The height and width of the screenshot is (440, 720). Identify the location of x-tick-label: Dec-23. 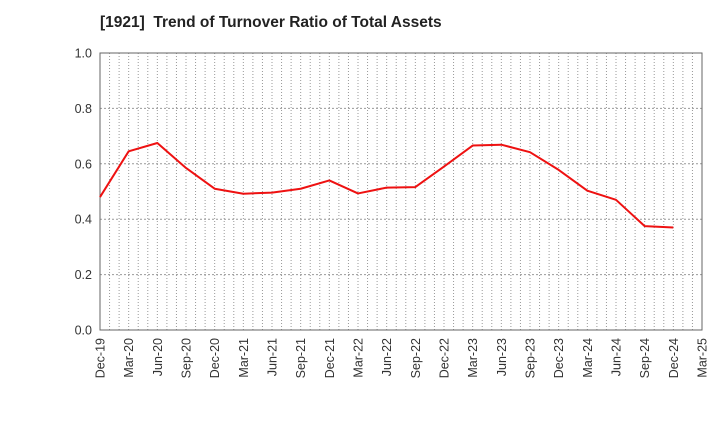
(559, 358).